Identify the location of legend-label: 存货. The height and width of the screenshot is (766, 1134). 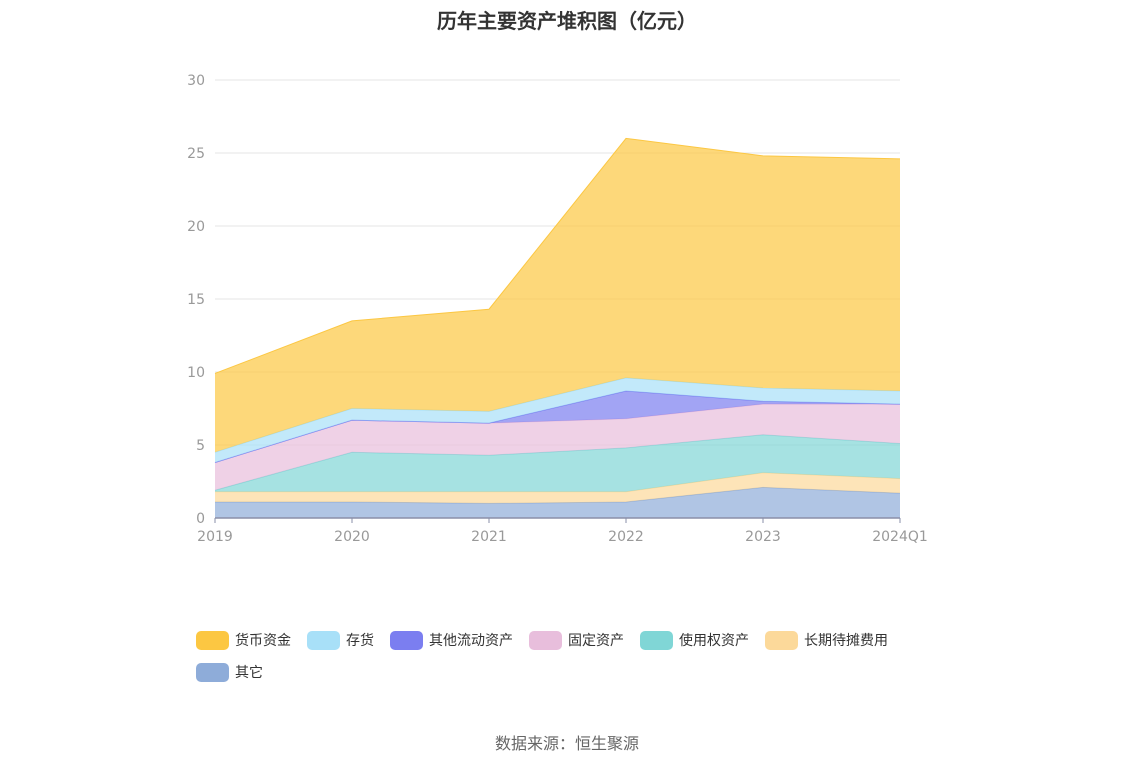
(360, 641).